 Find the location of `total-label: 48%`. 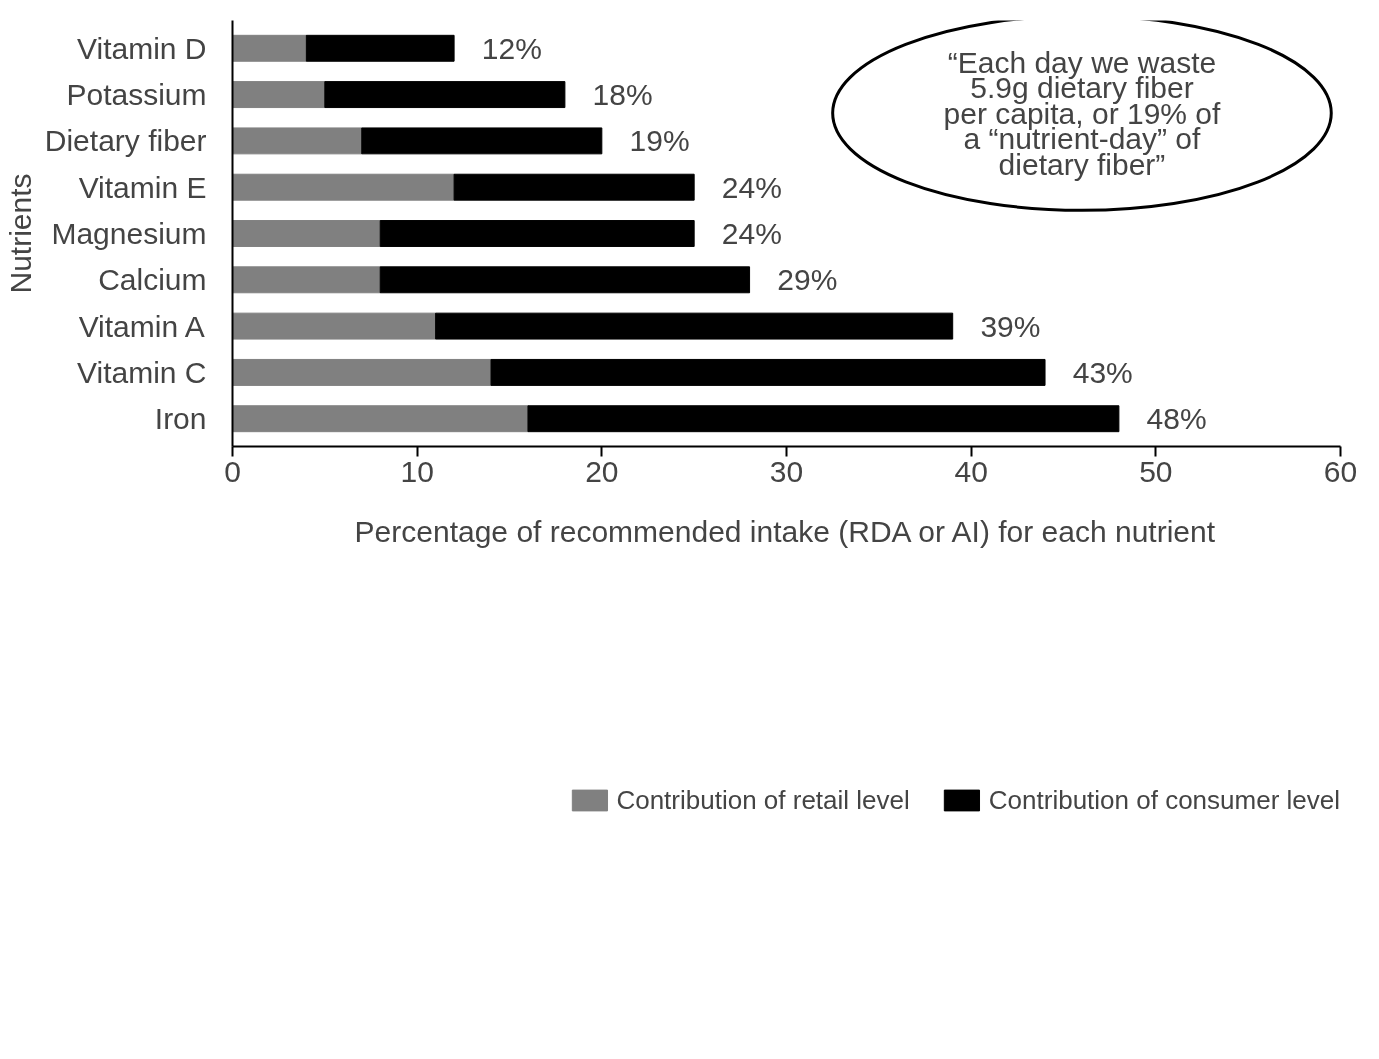

total-label: 48% is located at coordinates (1176, 419).